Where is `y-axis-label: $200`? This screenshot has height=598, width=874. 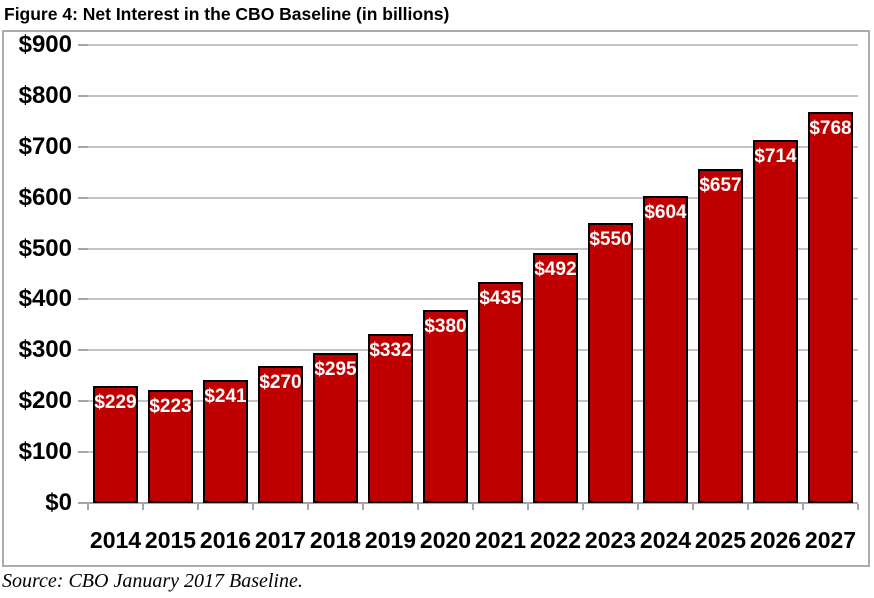
y-axis-label: $200 is located at coordinates (45, 401).